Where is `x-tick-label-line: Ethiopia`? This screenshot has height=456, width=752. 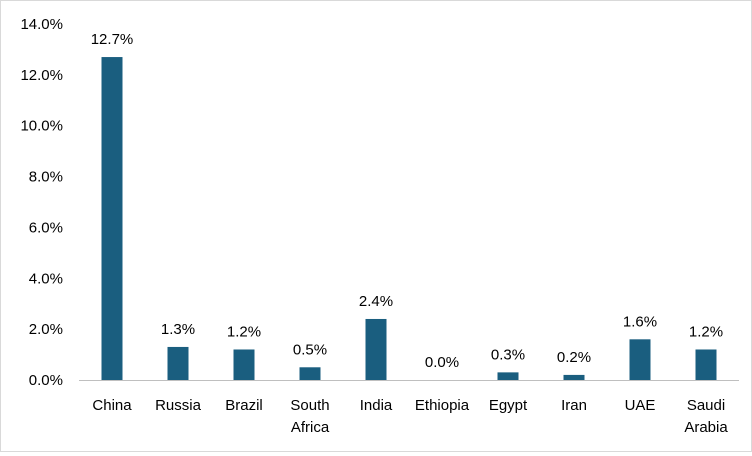
x-tick-label-line: Ethiopia is located at coordinates (442, 405).